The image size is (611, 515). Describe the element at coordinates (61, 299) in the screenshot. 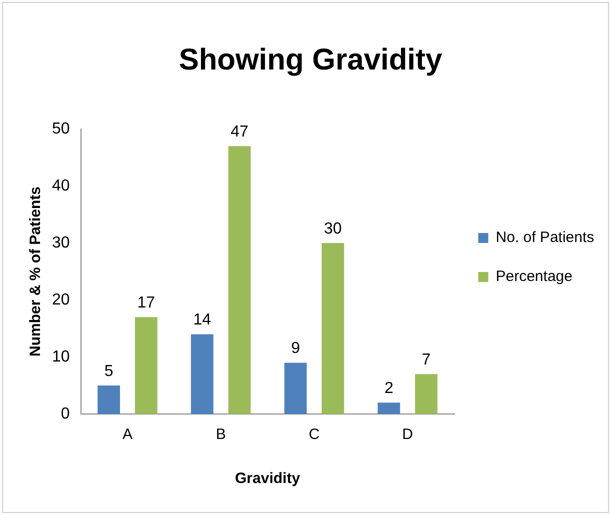

I see `y-tick-label: 20` at that location.